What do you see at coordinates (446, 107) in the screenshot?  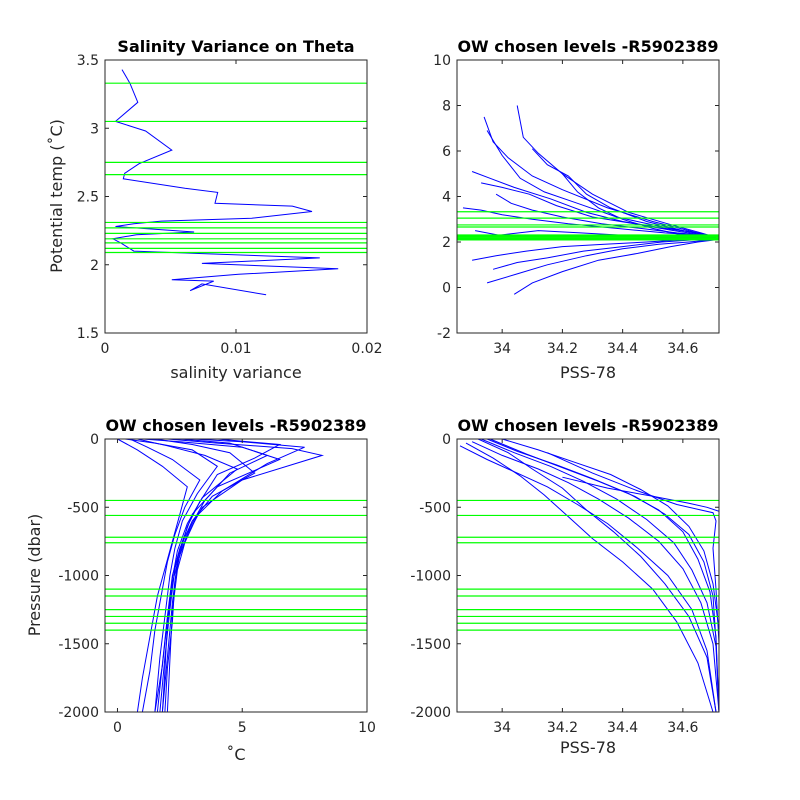 I see `y-tick-label: 8` at bounding box center [446, 107].